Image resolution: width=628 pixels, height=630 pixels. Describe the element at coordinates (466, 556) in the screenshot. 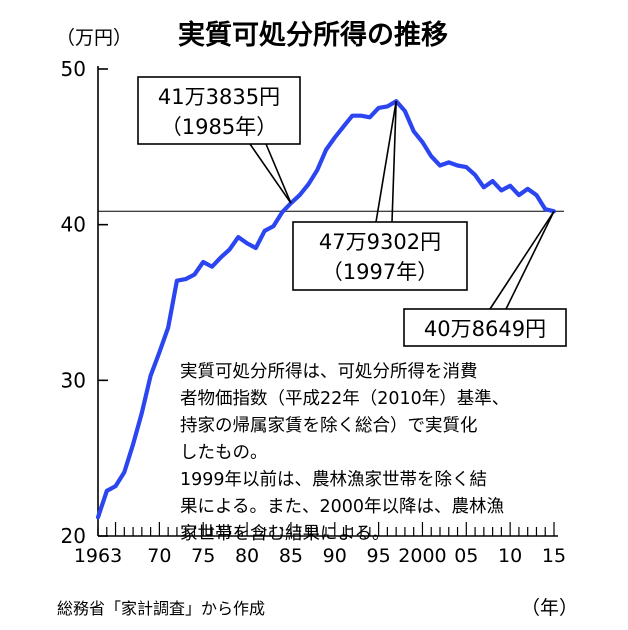

I see `x-tick-label: 05` at that location.